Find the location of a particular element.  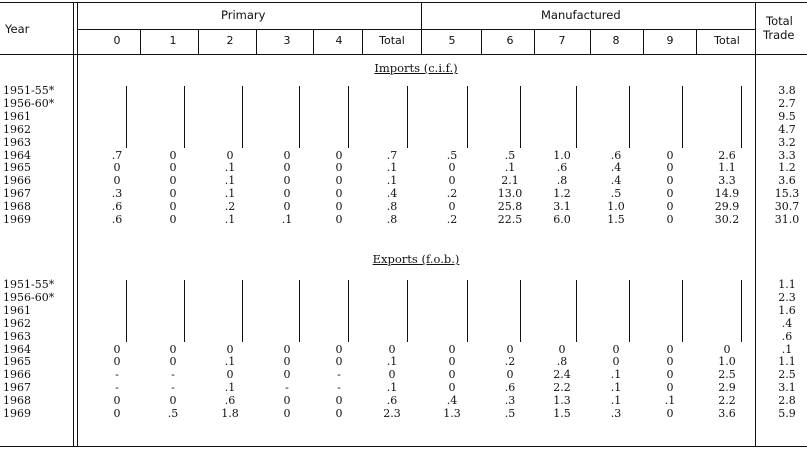

row-year: 1966 is located at coordinates (17, 180).